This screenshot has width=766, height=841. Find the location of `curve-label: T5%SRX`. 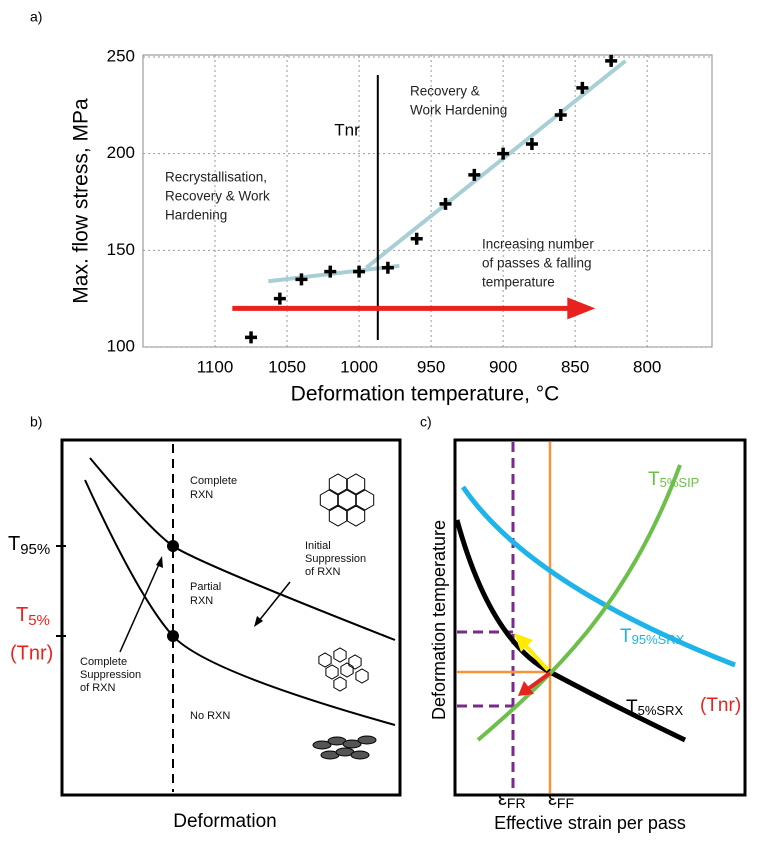

curve-label: T5%SRX is located at coordinates (654, 707).